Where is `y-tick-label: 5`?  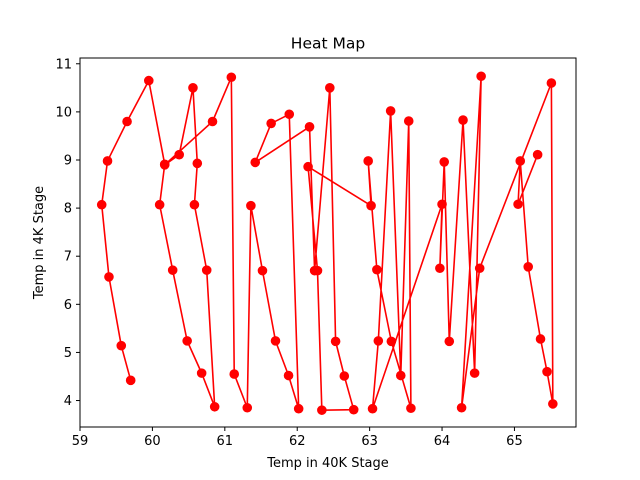 y-tick-label: 5 is located at coordinates (68, 353).